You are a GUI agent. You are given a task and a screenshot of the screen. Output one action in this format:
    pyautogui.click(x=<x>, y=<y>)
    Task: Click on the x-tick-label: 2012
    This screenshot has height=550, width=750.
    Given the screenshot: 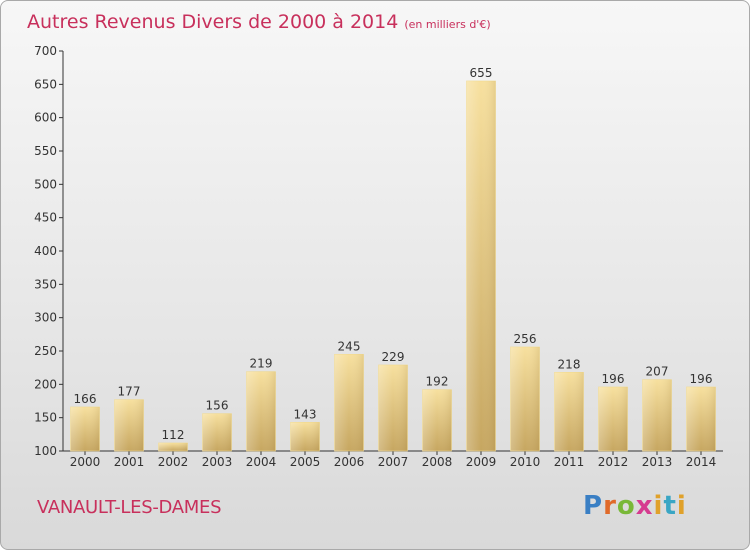 What is the action you would take?
    pyautogui.click(x=613, y=462)
    